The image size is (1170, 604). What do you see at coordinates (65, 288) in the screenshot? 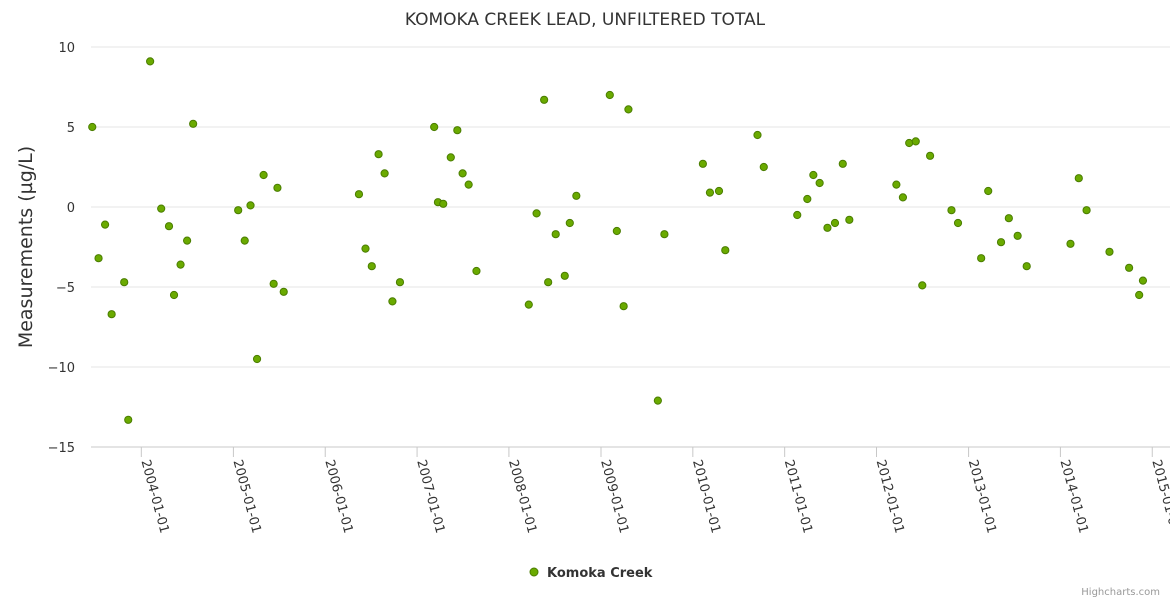
I see `y-tick-label: −5` at bounding box center [65, 288].